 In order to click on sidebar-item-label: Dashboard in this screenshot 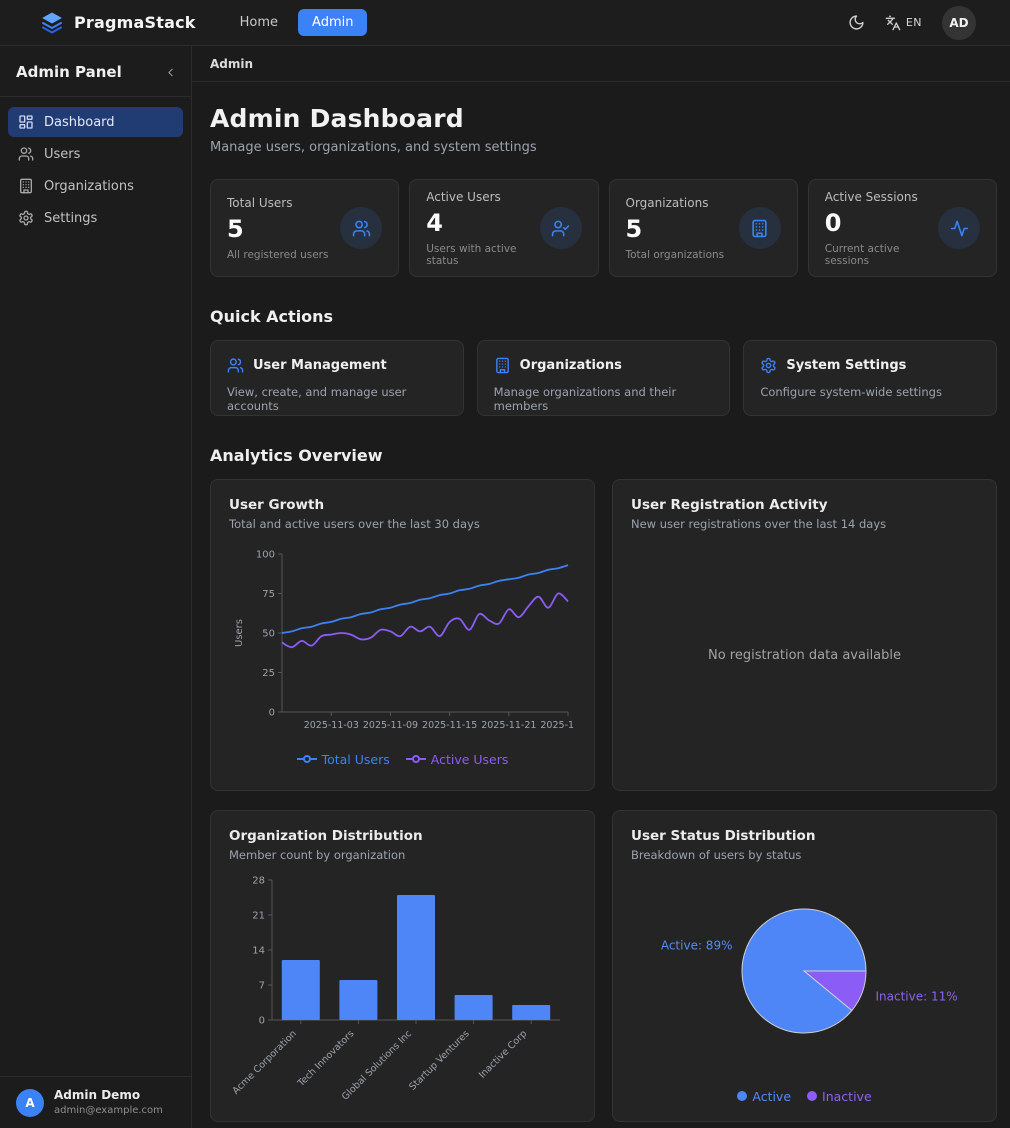, I will do `click(79, 122)`.